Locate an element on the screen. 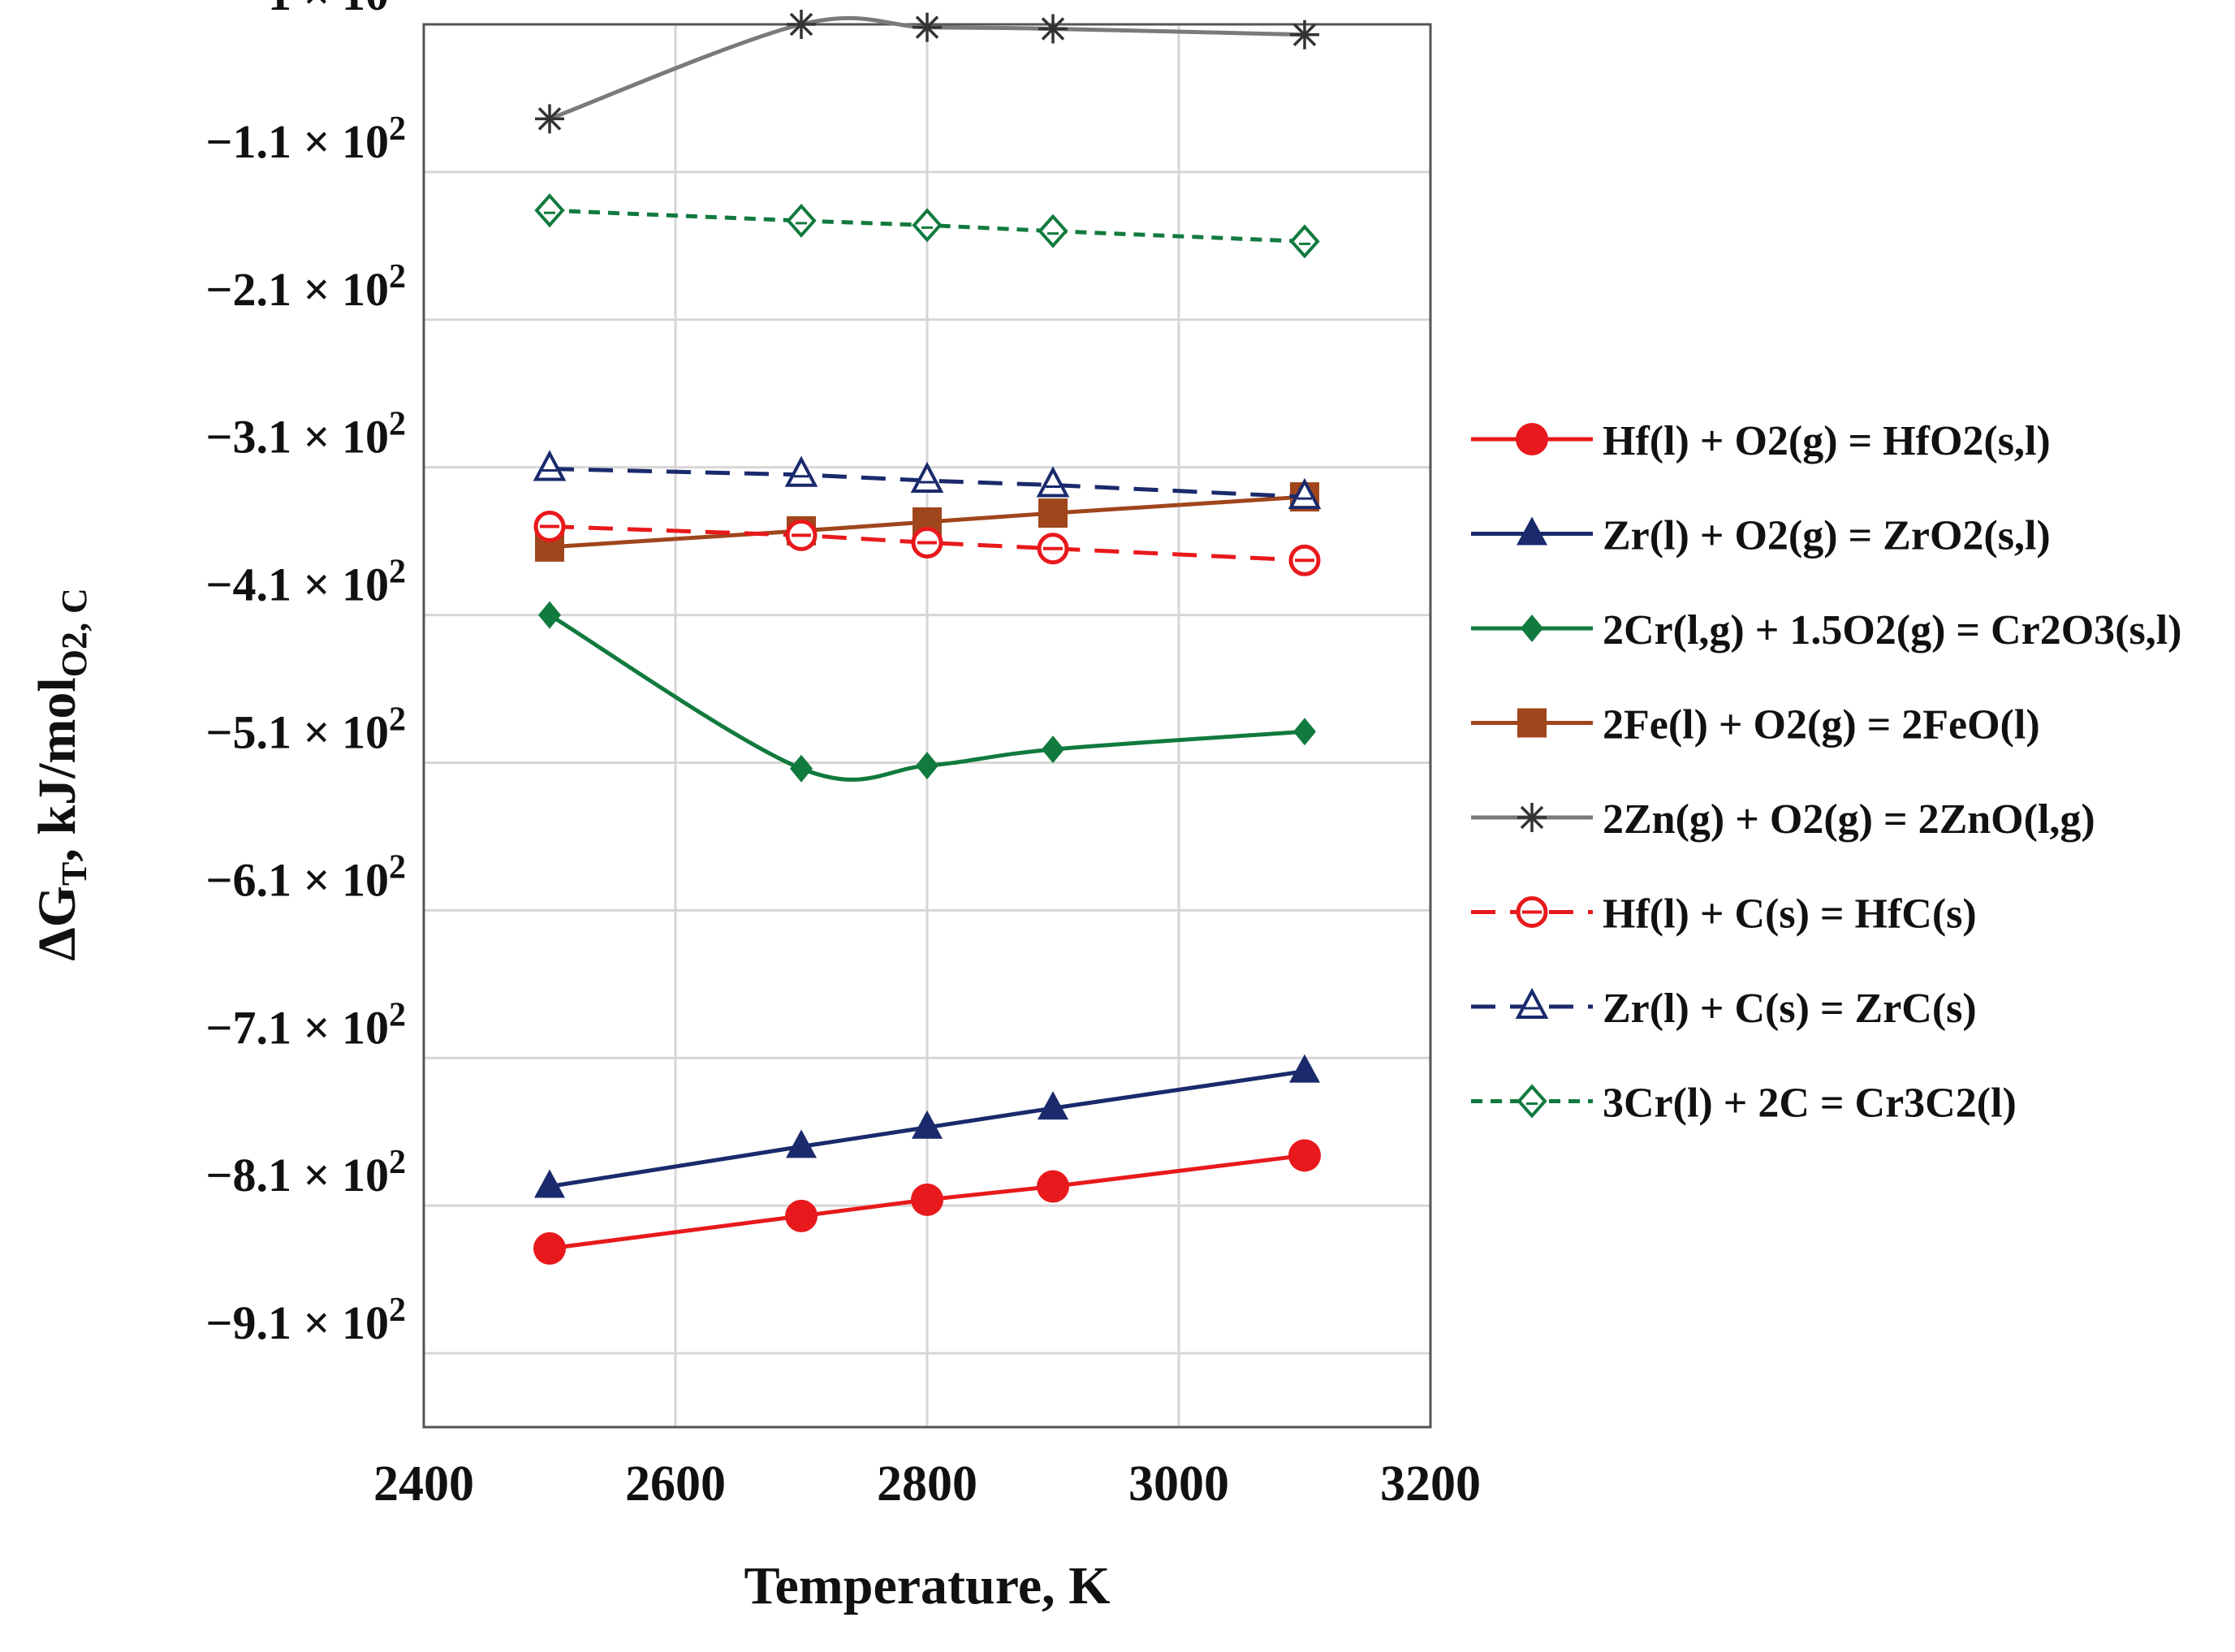  y-tick-label-6: −6.1 × 10² is located at coordinates (305, 877).